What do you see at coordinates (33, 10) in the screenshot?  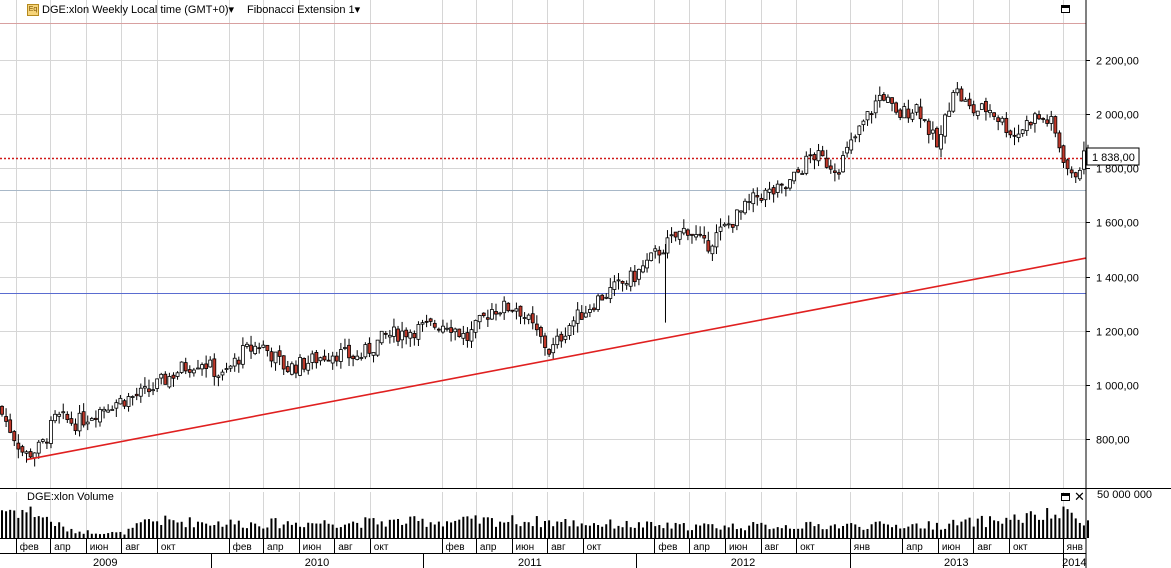 I see `instrument-icon: Eq` at bounding box center [33, 10].